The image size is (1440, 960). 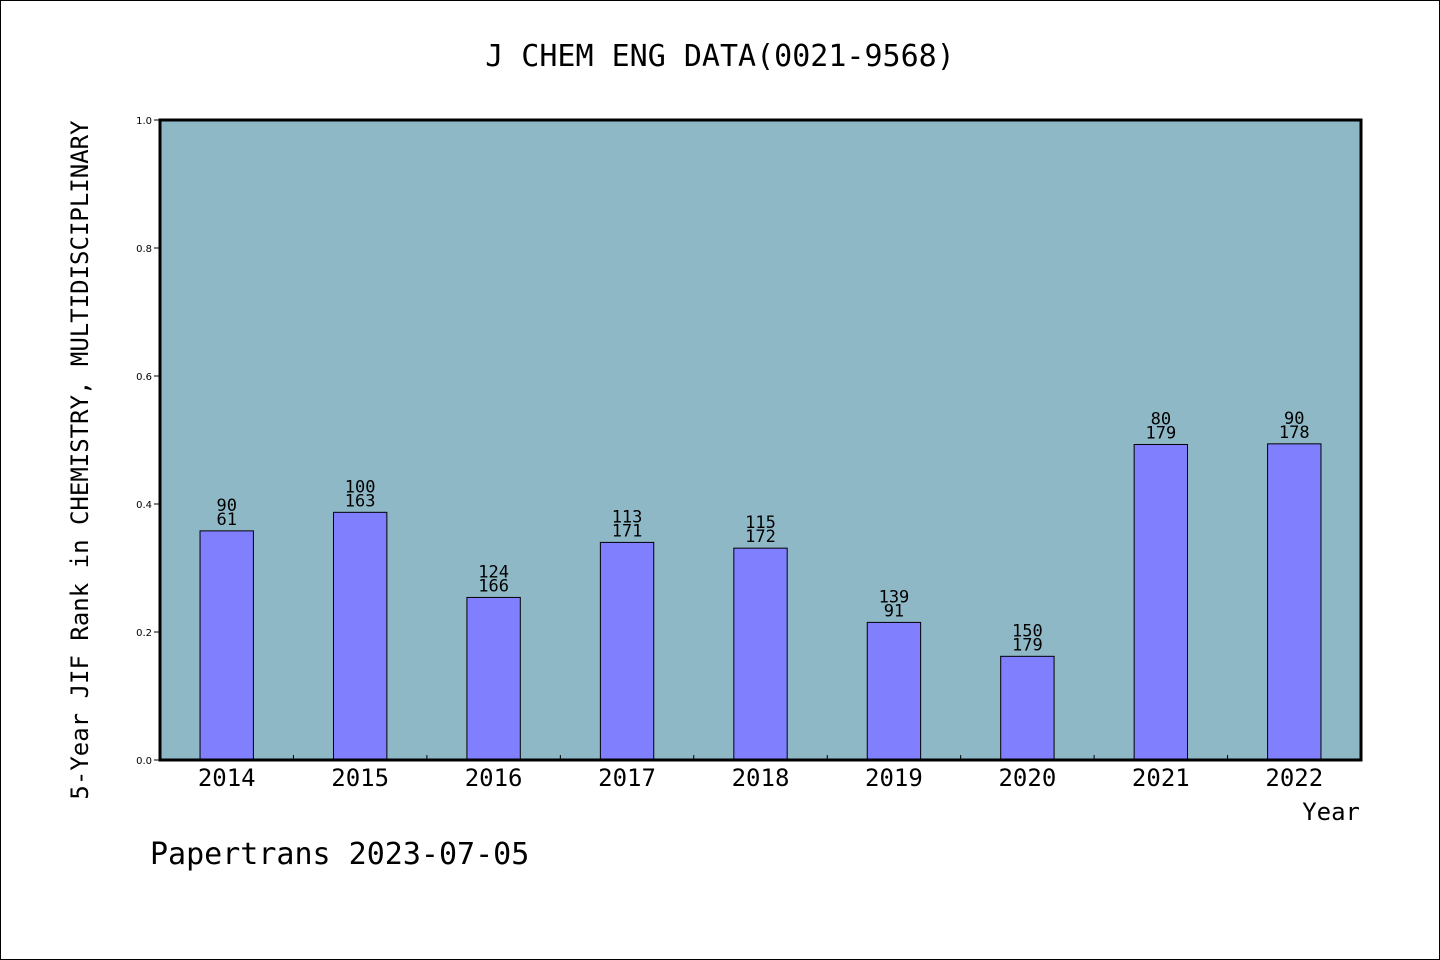 I want to click on footer-text: Papertrans 2023-07-05, so click(x=339, y=854).